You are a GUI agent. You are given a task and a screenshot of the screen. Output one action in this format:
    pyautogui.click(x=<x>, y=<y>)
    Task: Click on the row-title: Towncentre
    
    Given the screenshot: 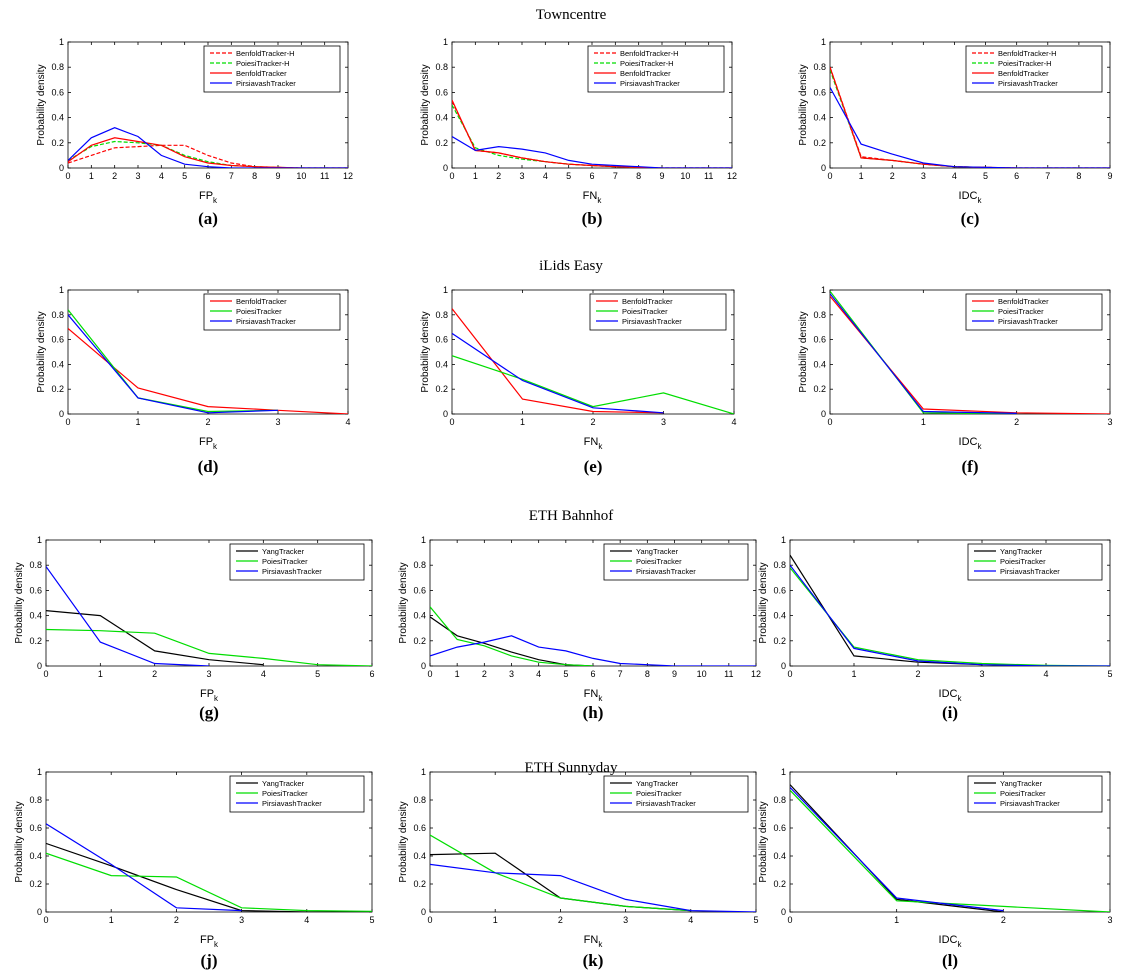 What is the action you would take?
    pyautogui.click(x=571, y=15)
    